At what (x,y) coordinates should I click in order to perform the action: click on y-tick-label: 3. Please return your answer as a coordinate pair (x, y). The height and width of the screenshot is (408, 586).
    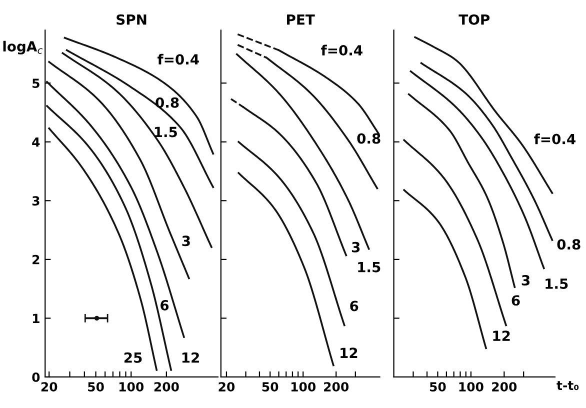
    Looking at the image, I should click on (36, 201).